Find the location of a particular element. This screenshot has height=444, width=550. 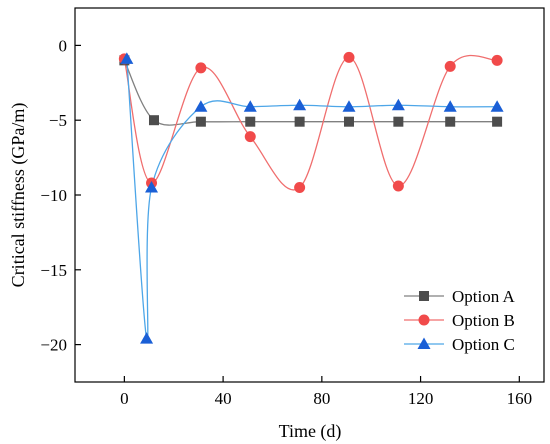

y-tick-label: −5 is located at coordinates (58, 120).